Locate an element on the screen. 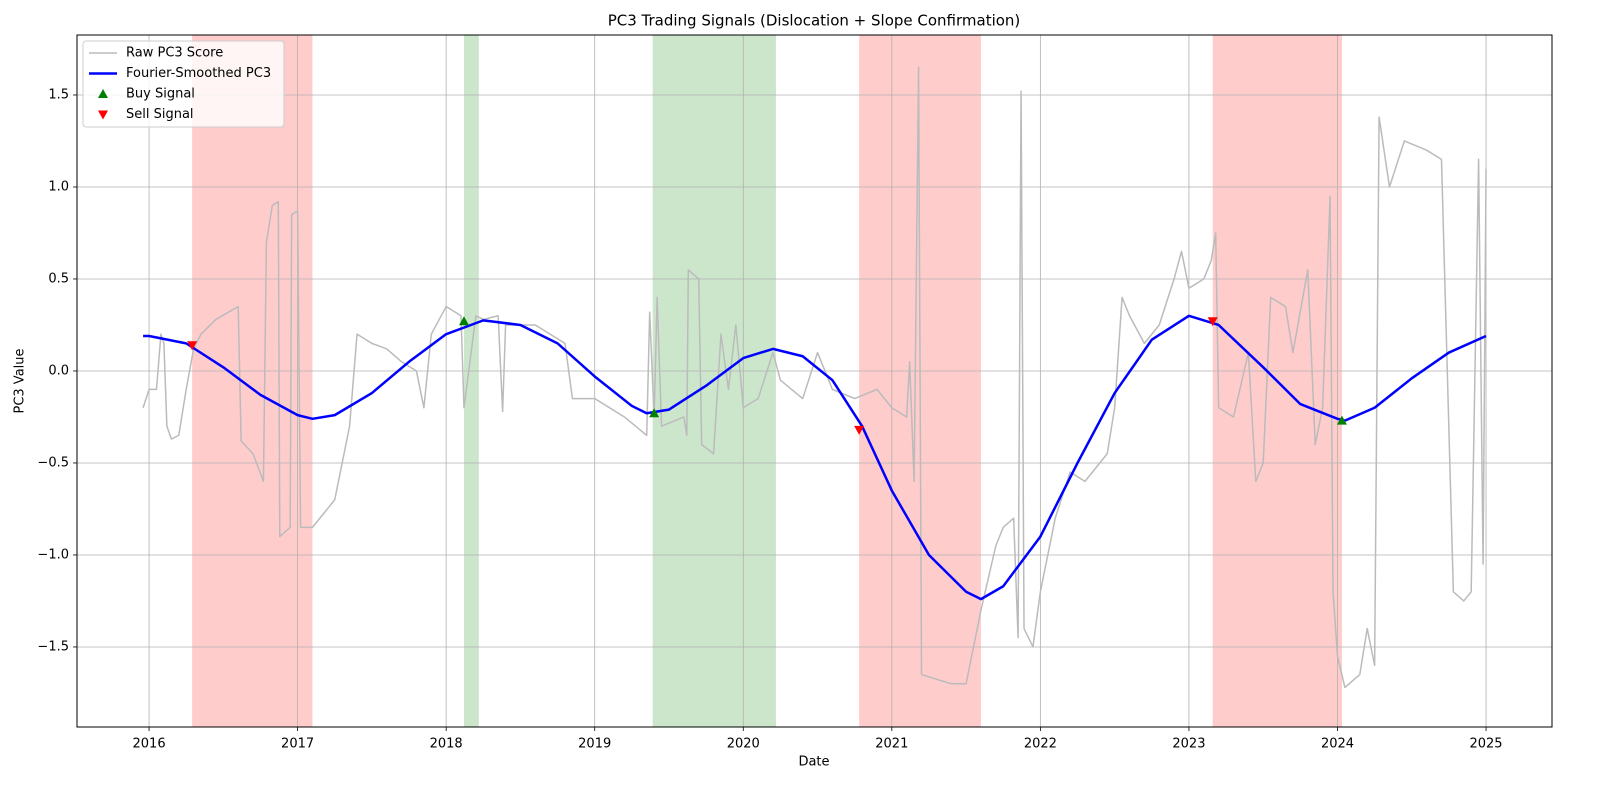 This screenshot has width=1600, height=800. x-axis-label: Date is located at coordinates (813, 762).